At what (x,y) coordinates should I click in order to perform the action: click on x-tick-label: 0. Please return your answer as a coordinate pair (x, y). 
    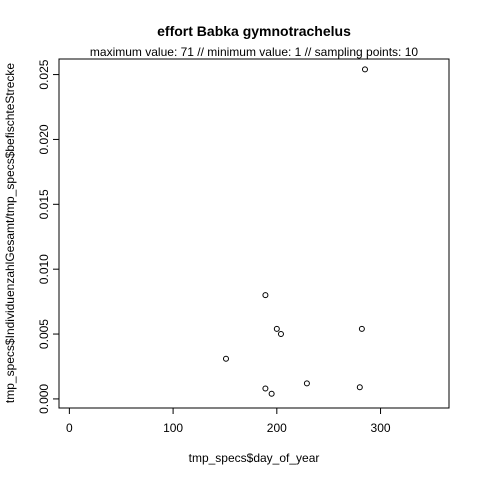
    Looking at the image, I should click on (69, 428).